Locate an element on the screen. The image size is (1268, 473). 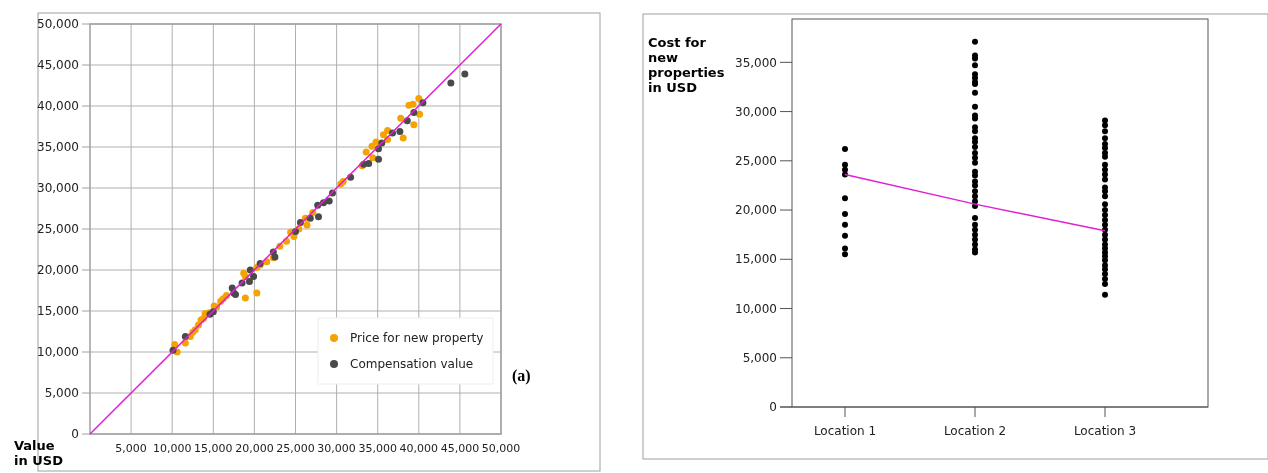
text: (a) is located at coordinates (521, 376).